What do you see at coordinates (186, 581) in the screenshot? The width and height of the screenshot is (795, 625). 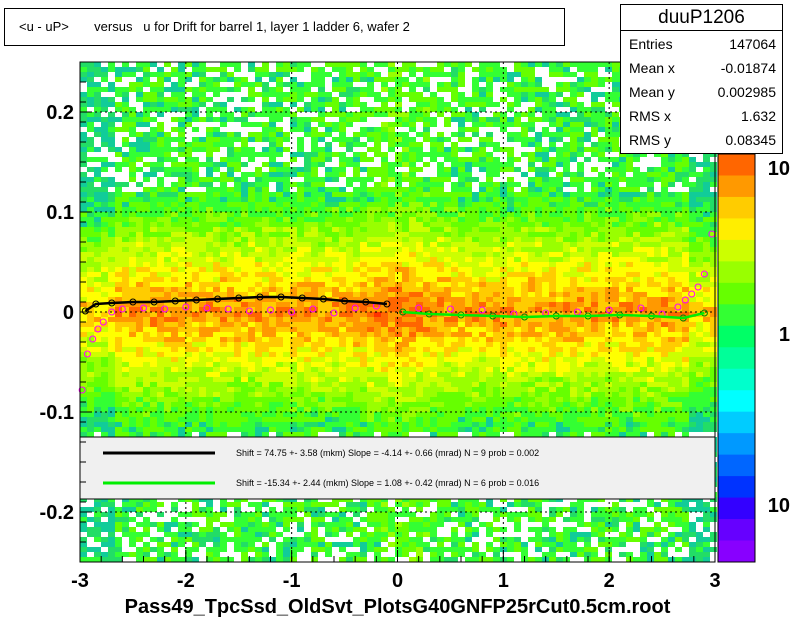 I see `x-tick-label: -2` at bounding box center [186, 581].